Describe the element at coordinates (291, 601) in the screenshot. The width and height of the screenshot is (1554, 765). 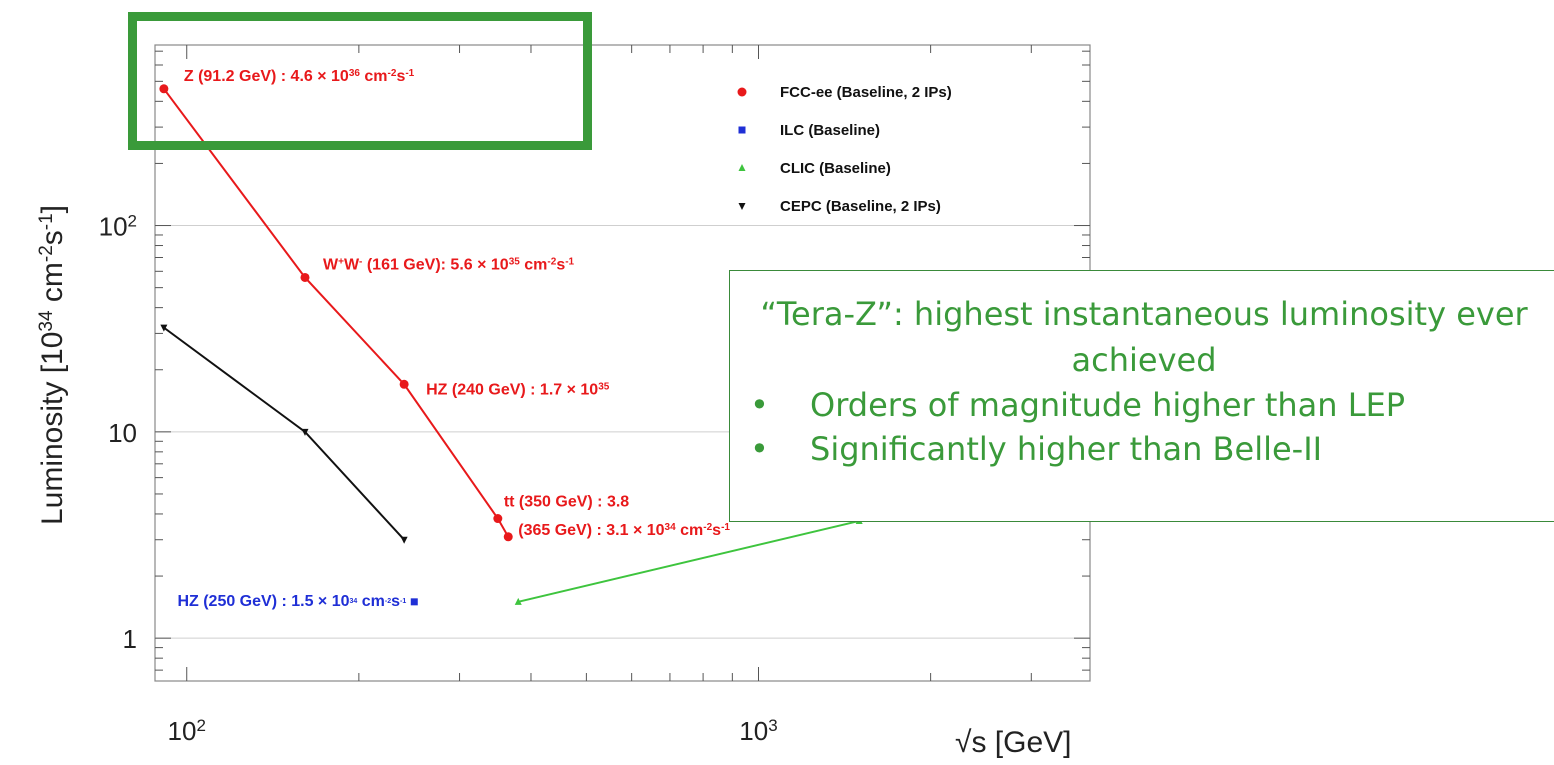
I see `annotation-hz250: HZ (250 GeV) : 1.5 × 1034 cm-2s-1` at that location.